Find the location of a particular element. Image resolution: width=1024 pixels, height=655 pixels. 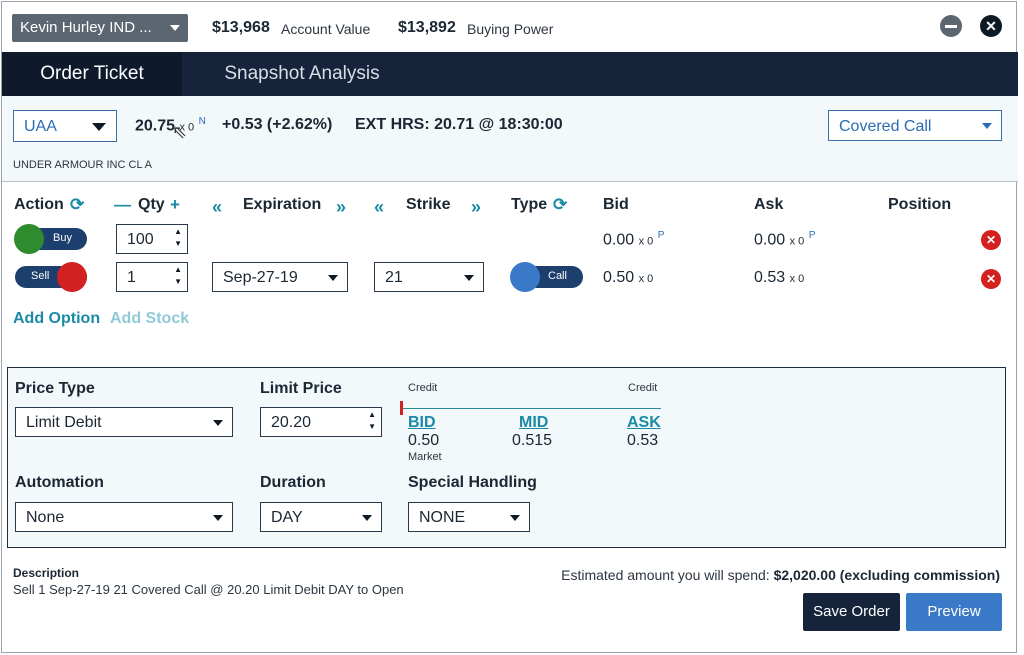

strategy-selector: Covered Call is located at coordinates (915, 125).